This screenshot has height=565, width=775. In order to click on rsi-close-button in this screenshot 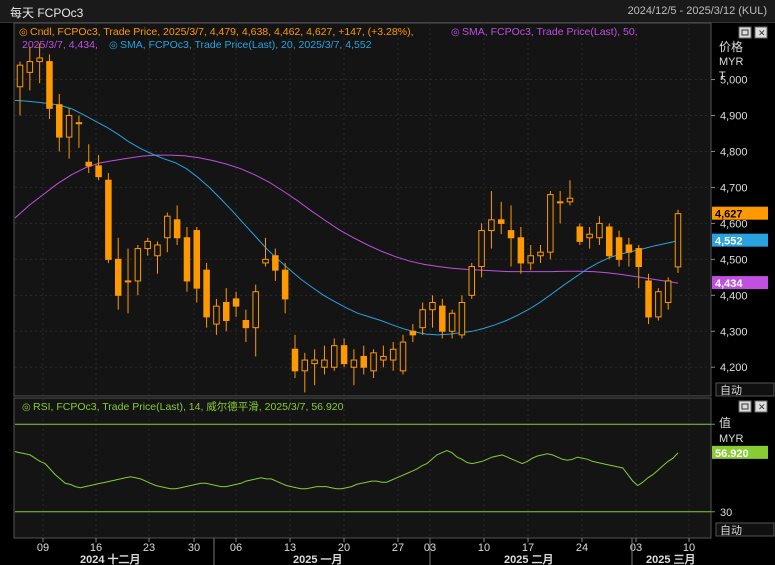, I will do `click(761, 406)`.